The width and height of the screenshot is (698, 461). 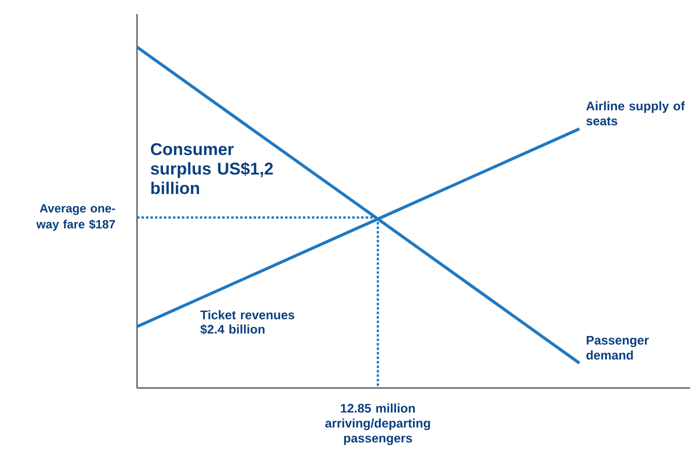 What do you see at coordinates (75, 217) in the screenshot?
I see `ref-line-label: Average one-way fare $187` at bounding box center [75, 217].